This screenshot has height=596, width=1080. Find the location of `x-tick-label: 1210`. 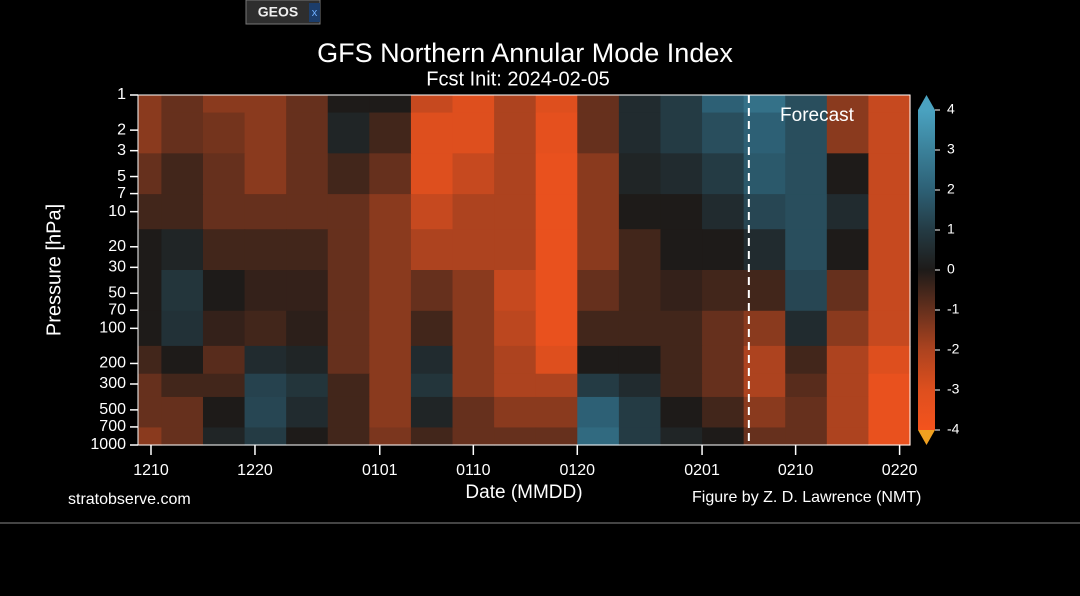

x-tick-label: 1210 is located at coordinates (151, 470).